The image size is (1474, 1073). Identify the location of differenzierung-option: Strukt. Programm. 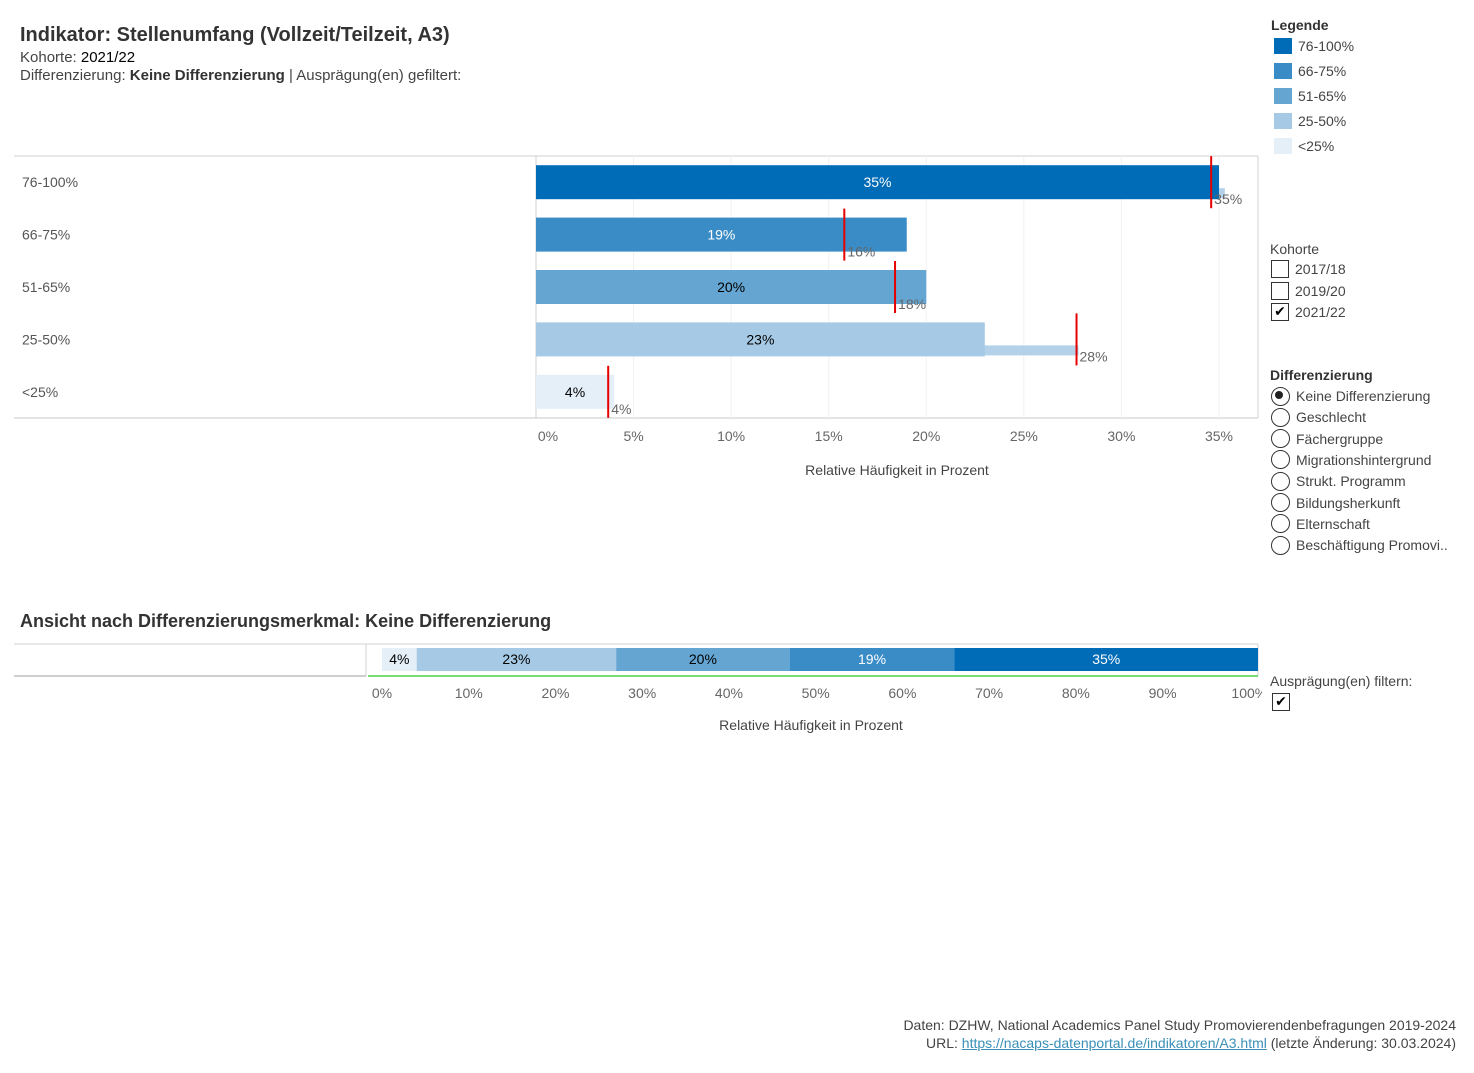
(1338, 481).